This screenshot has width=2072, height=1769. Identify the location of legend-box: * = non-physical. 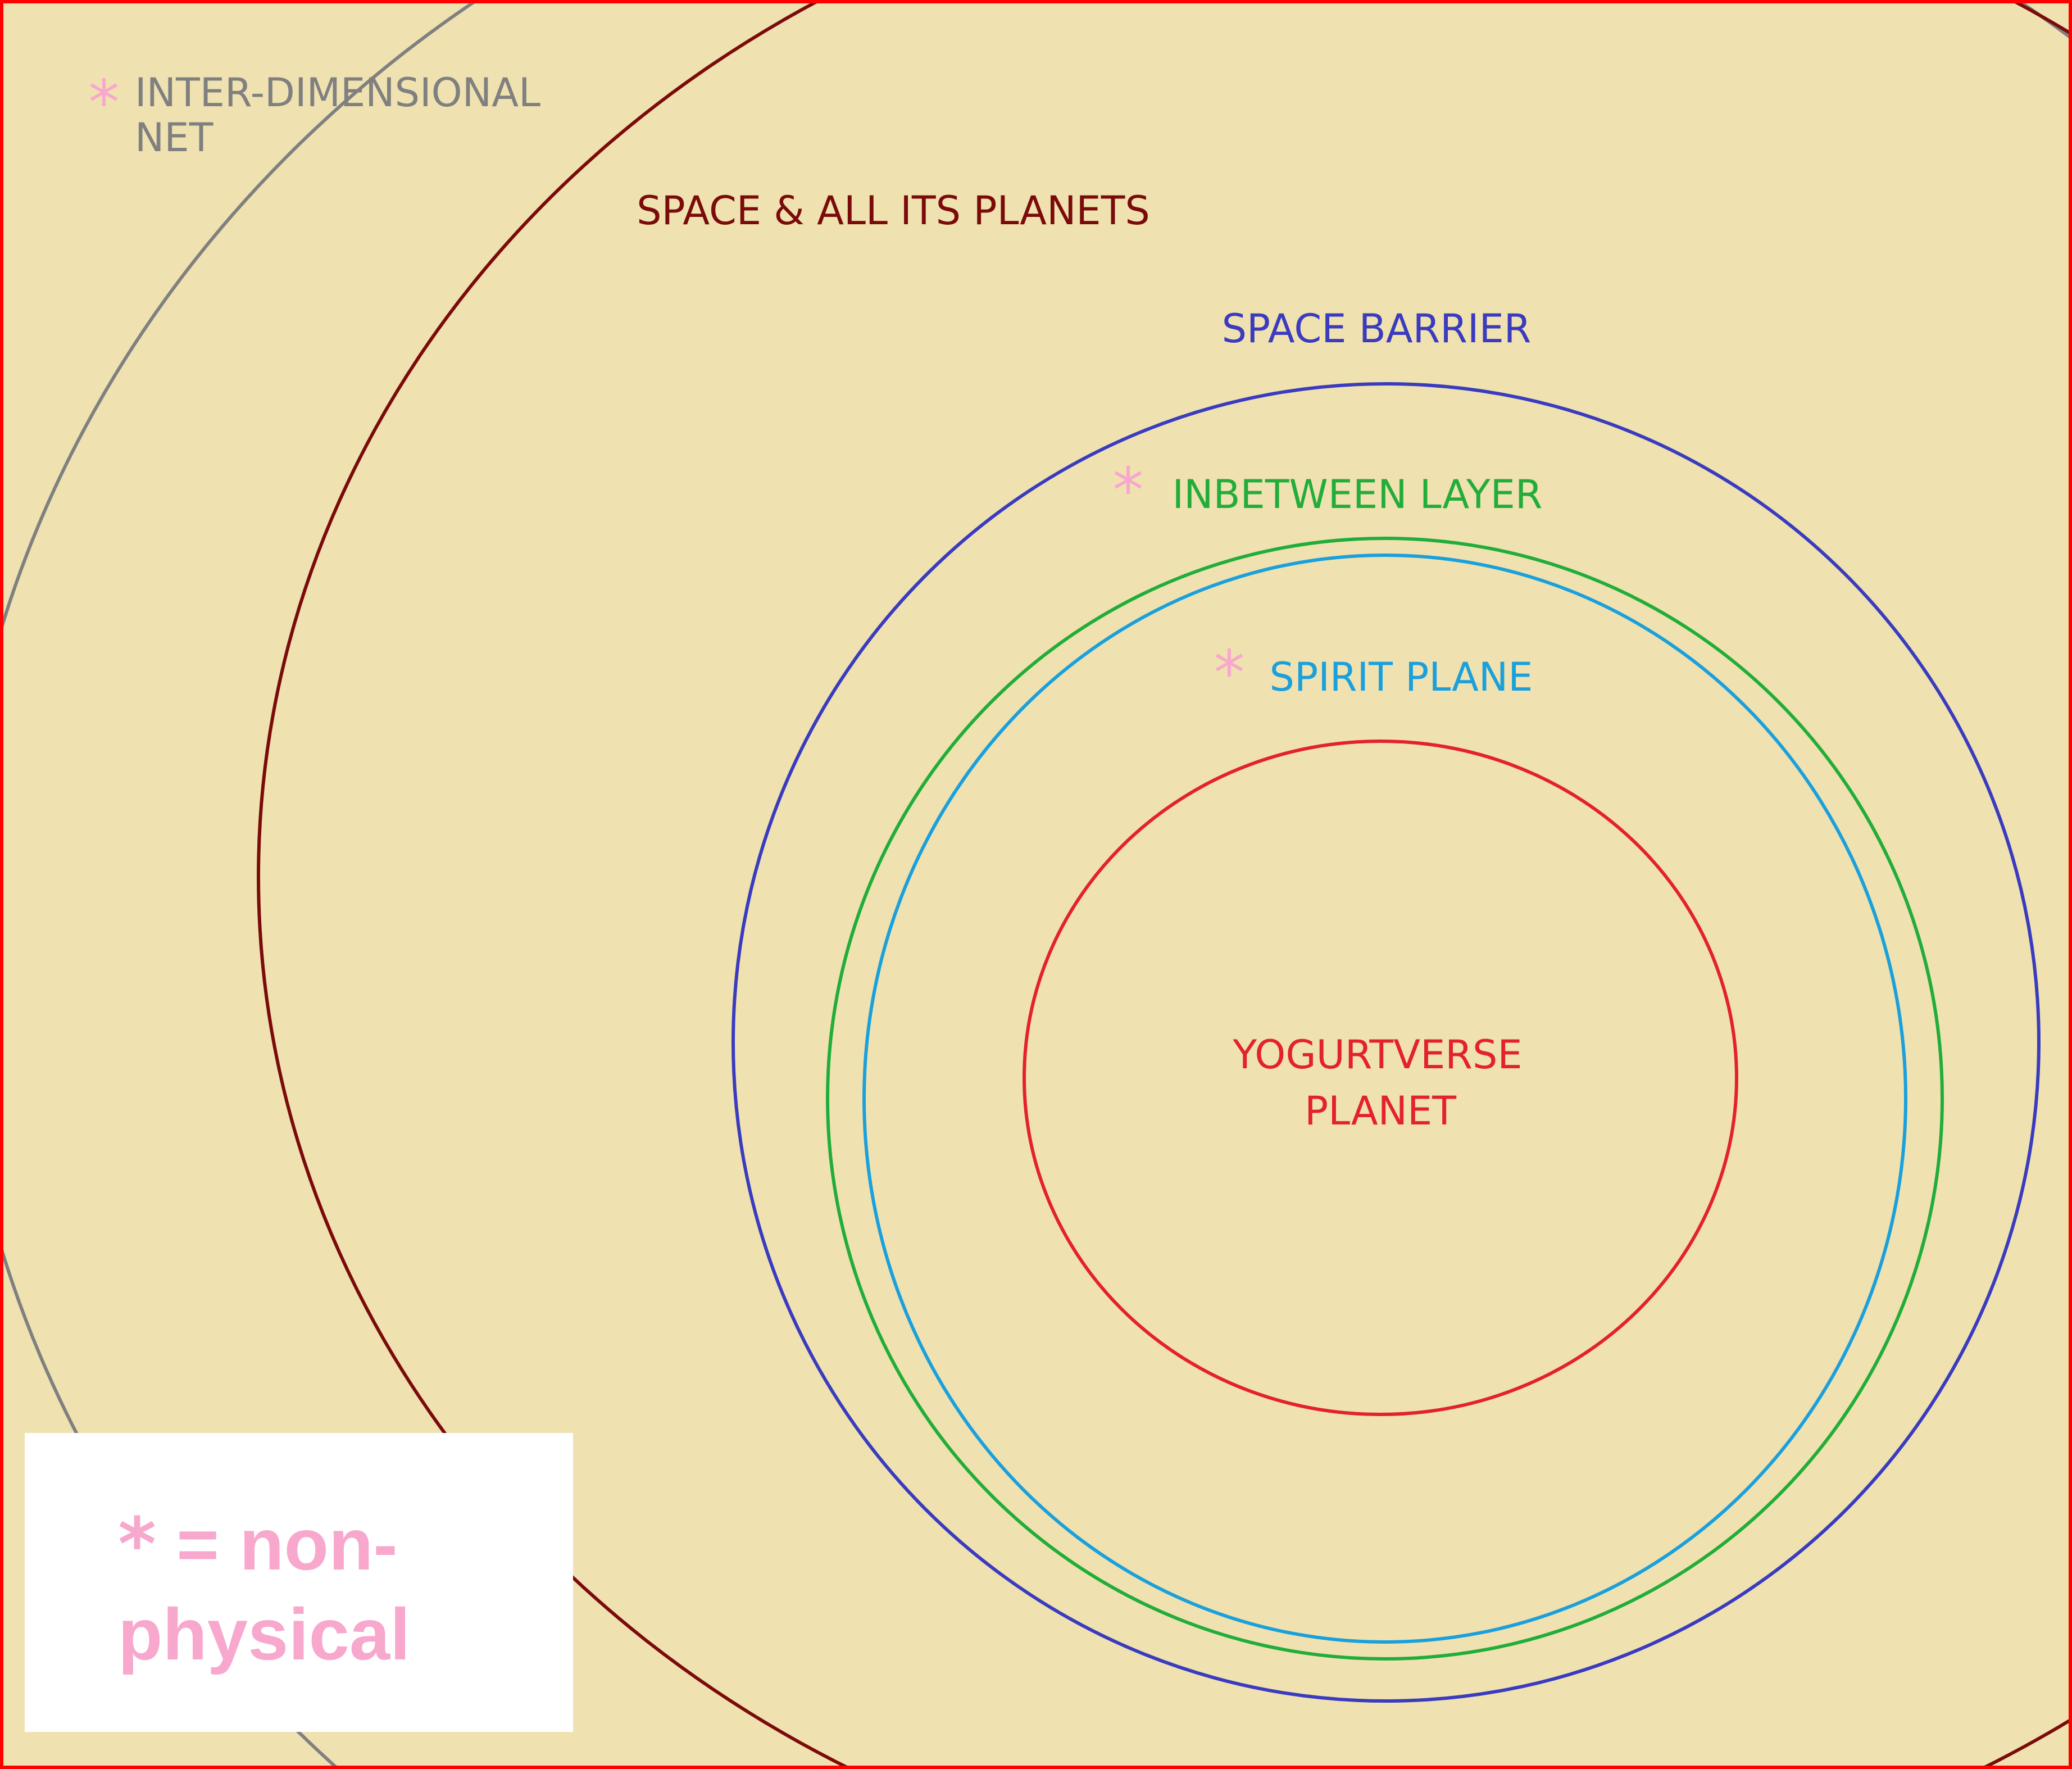
(299, 1583).